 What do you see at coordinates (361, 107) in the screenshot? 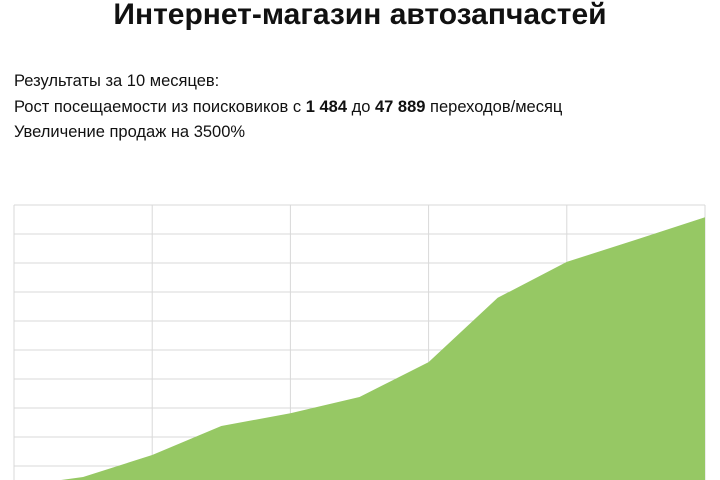
I see `summary-text: до` at bounding box center [361, 107].